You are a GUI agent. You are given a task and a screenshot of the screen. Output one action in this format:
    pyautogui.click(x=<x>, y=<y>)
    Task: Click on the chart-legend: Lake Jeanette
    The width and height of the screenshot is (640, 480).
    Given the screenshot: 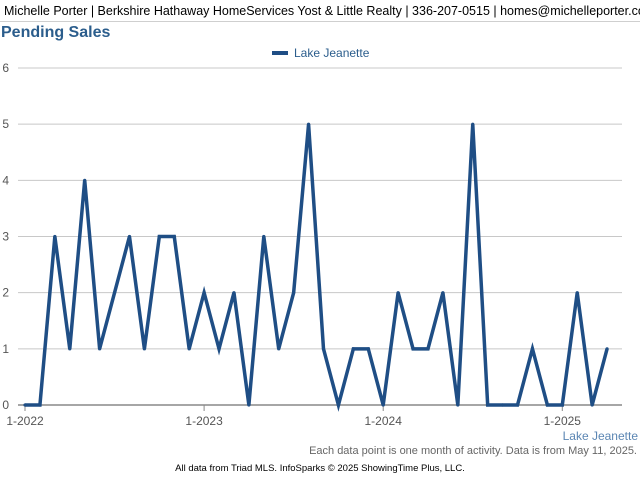 What is the action you would take?
    pyautogui.click(x=320, y=53)
    